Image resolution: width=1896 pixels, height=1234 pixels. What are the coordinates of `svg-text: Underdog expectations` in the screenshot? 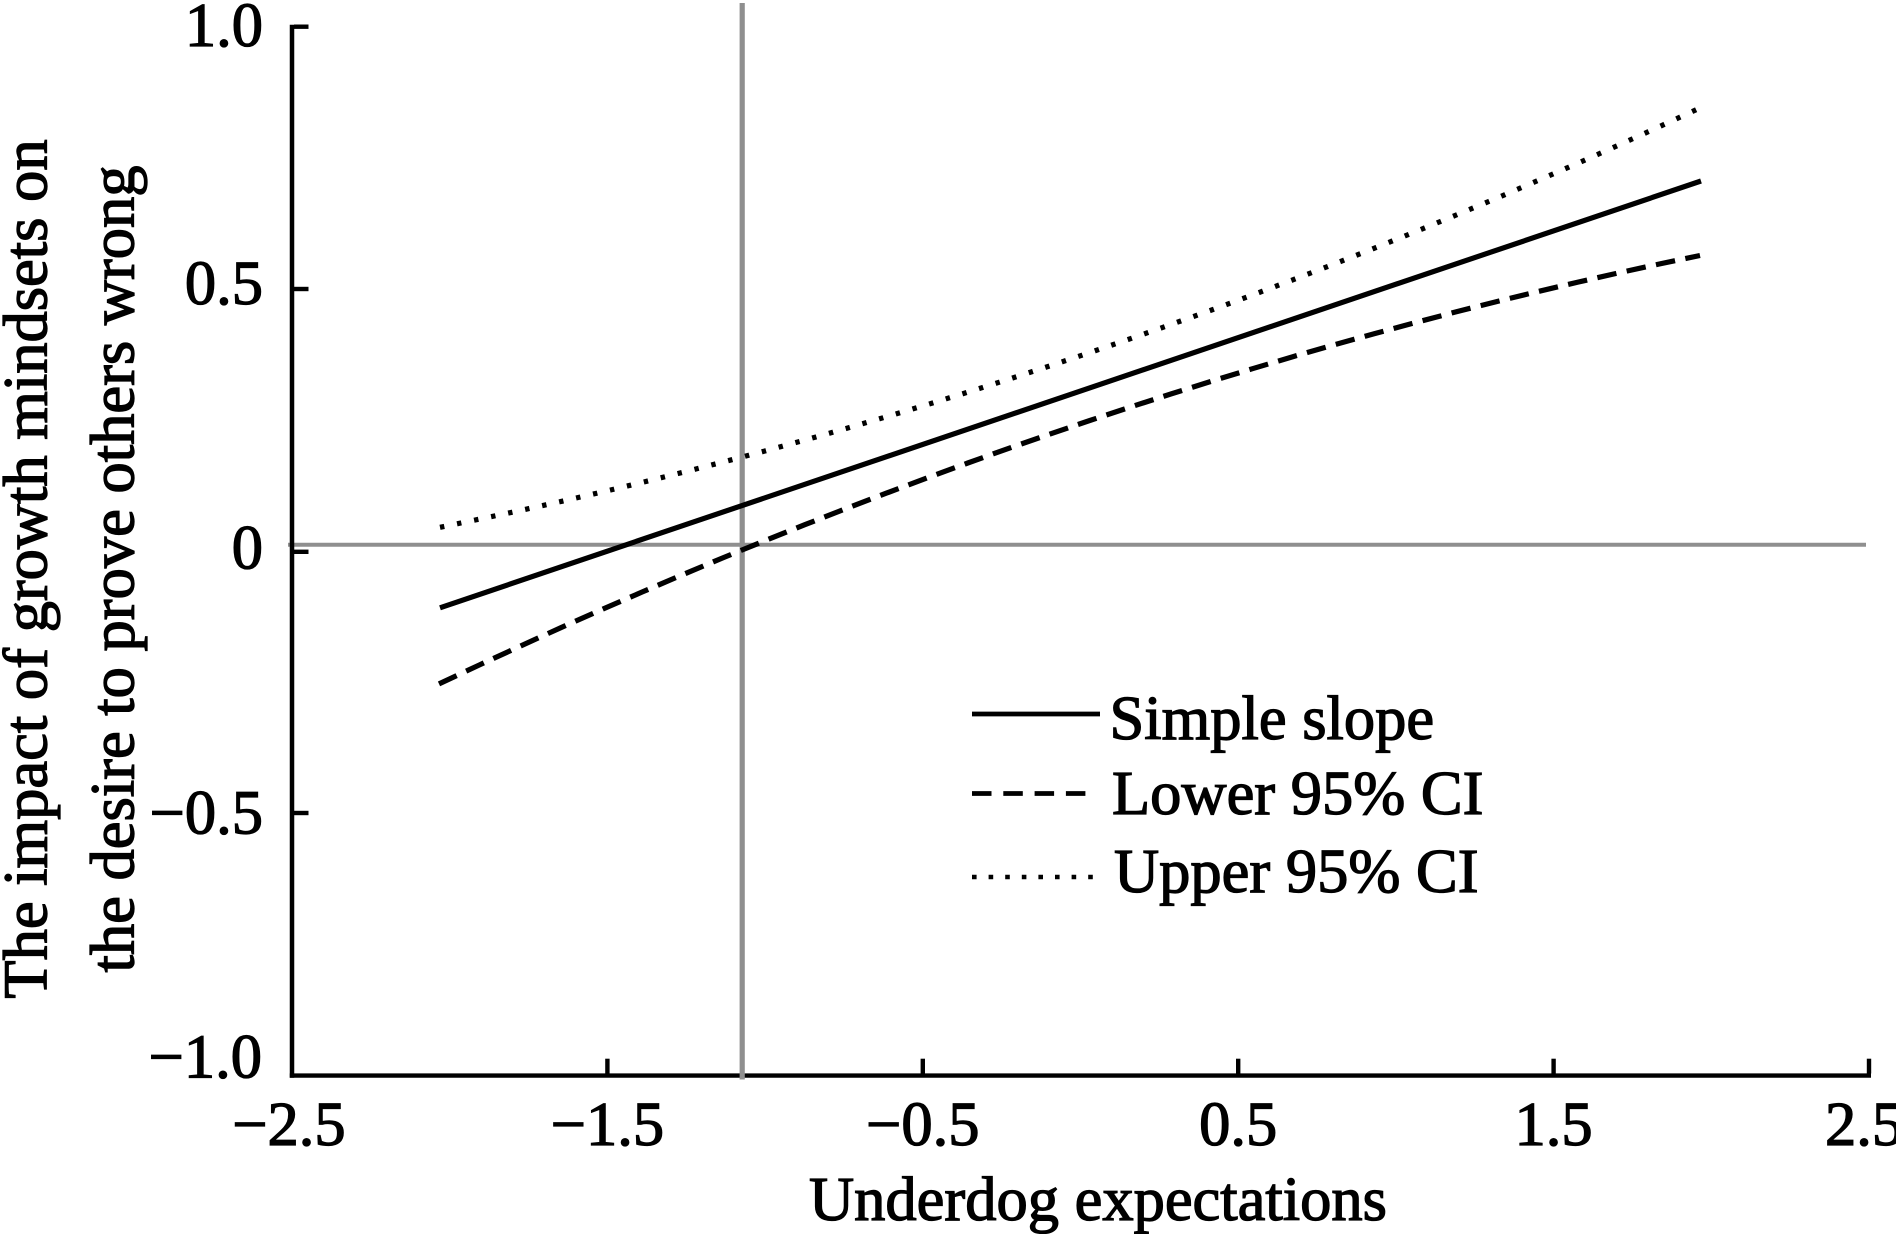 It's located at (1098, 1199).